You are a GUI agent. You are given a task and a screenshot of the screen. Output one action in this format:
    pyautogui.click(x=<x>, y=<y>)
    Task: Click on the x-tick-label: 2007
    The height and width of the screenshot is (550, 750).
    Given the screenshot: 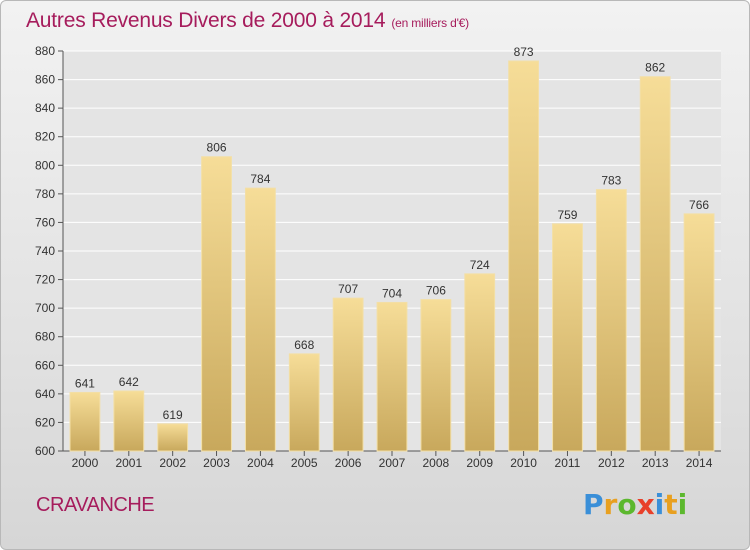 What is the action you would take?
    pyautogui.click(x=392, y=463)
    